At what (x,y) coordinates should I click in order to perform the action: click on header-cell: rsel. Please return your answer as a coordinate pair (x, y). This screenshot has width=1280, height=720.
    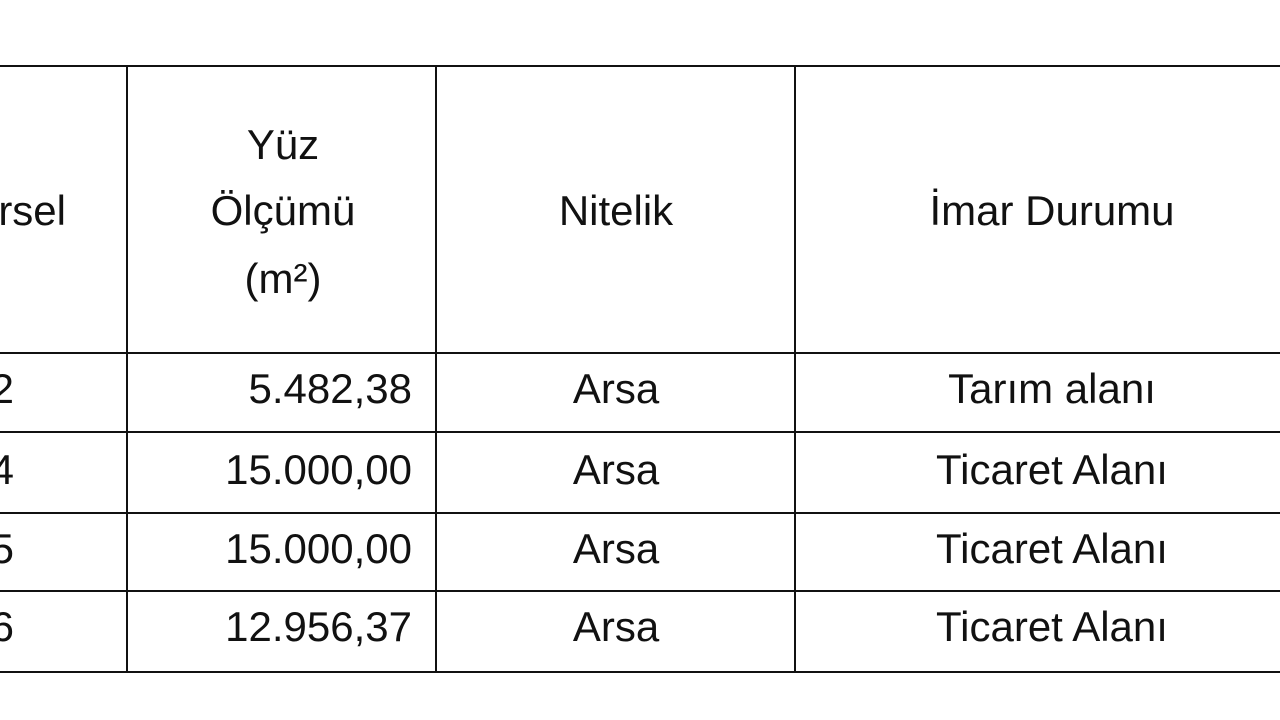
    Looking at the image, I should click on (33, 210).